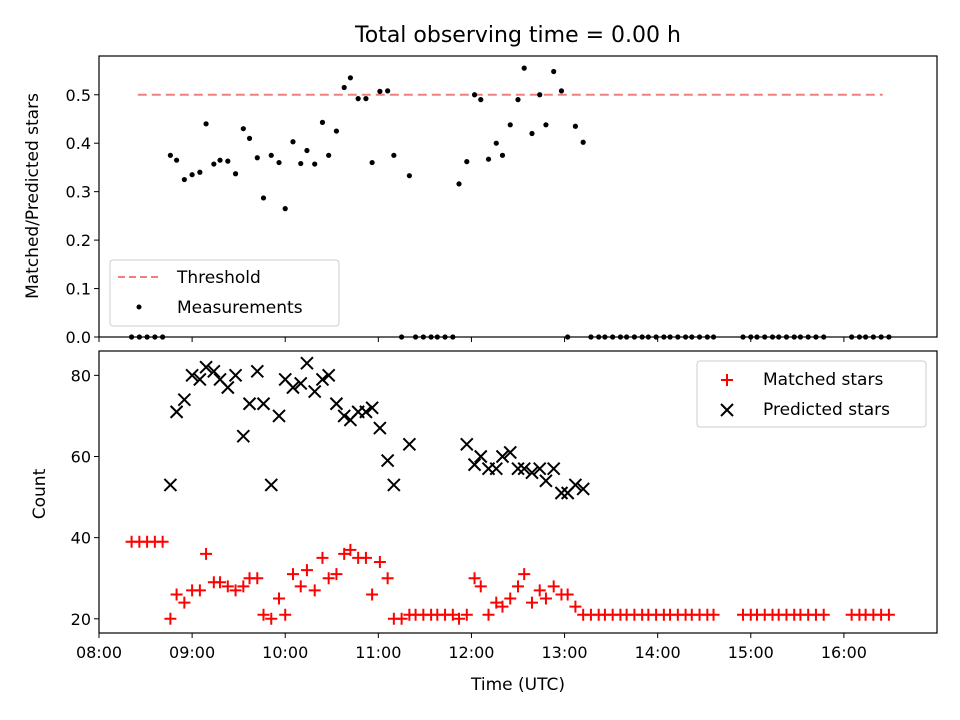 This screenshot has width=960, height=720. I want to click on xtick-label: 14:00, so click(658, 652).